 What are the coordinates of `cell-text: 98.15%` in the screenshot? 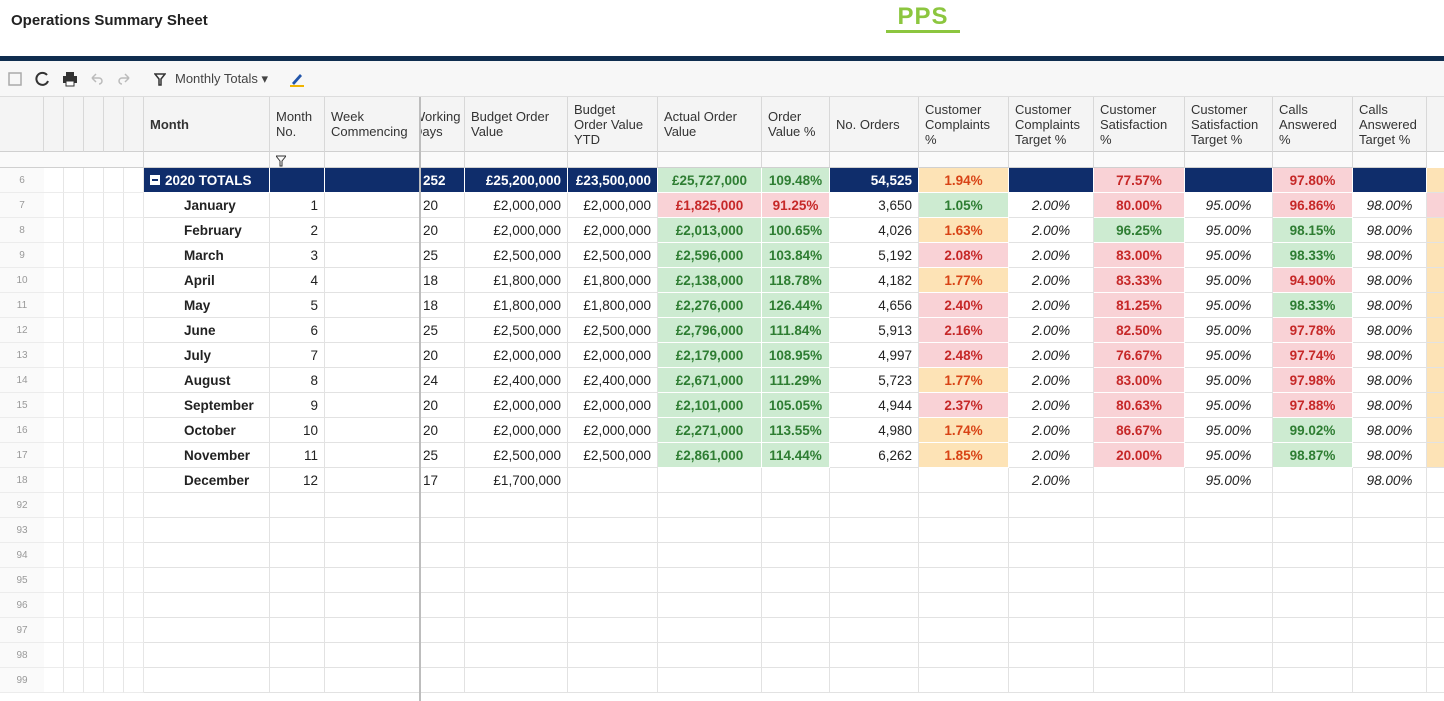 It's located at (1312, 230).